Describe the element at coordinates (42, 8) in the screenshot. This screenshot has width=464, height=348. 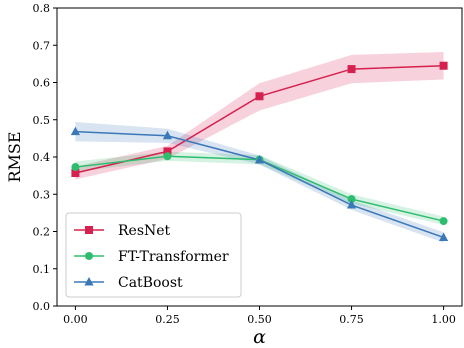
I see `y-tick-label: 0.8` at that location.